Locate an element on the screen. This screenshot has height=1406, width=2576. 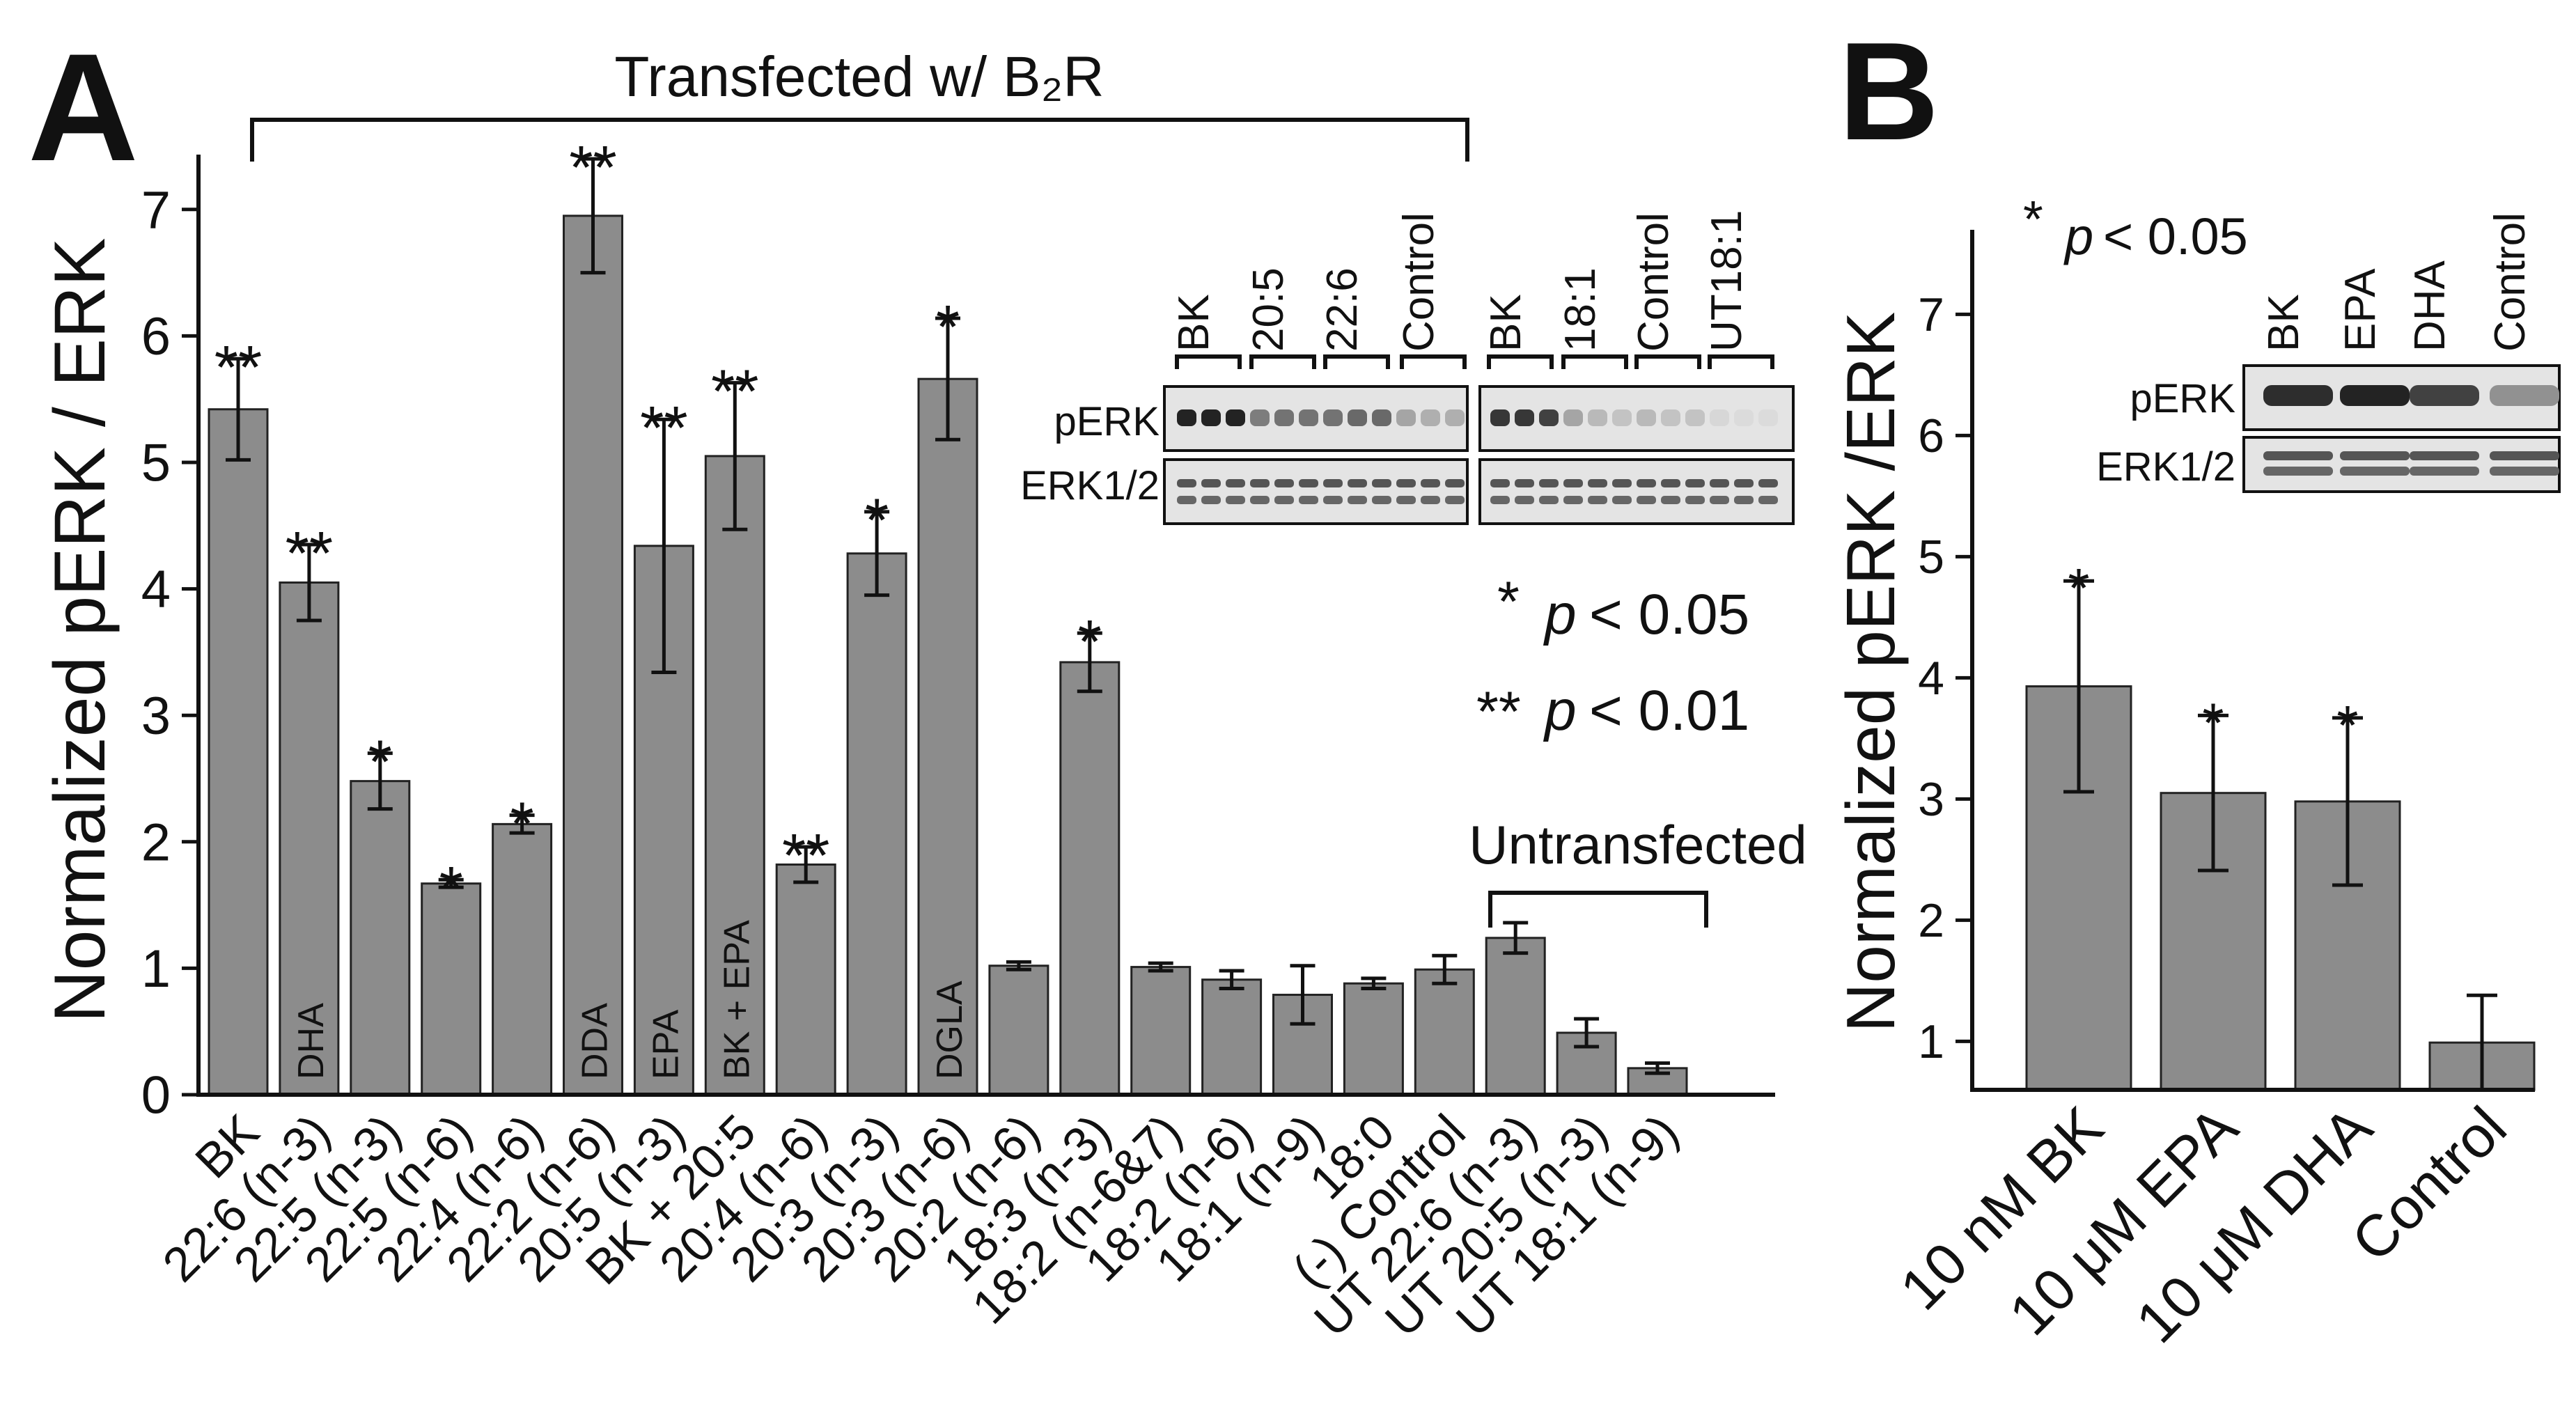
blot-a-lane-label: Control is located at coordinates (1654, 282).